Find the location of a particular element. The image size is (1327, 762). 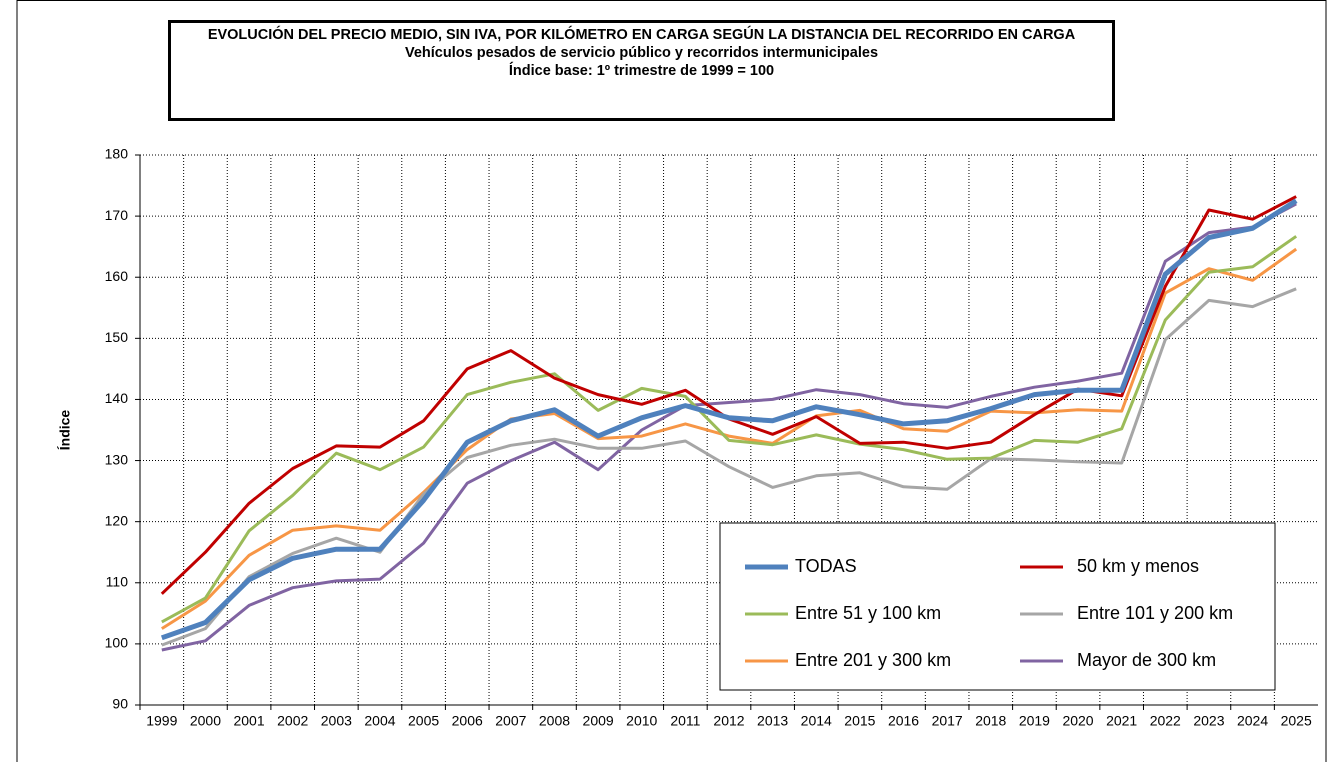

x-tick-label: 2018 is located at coordinates (990, 721).